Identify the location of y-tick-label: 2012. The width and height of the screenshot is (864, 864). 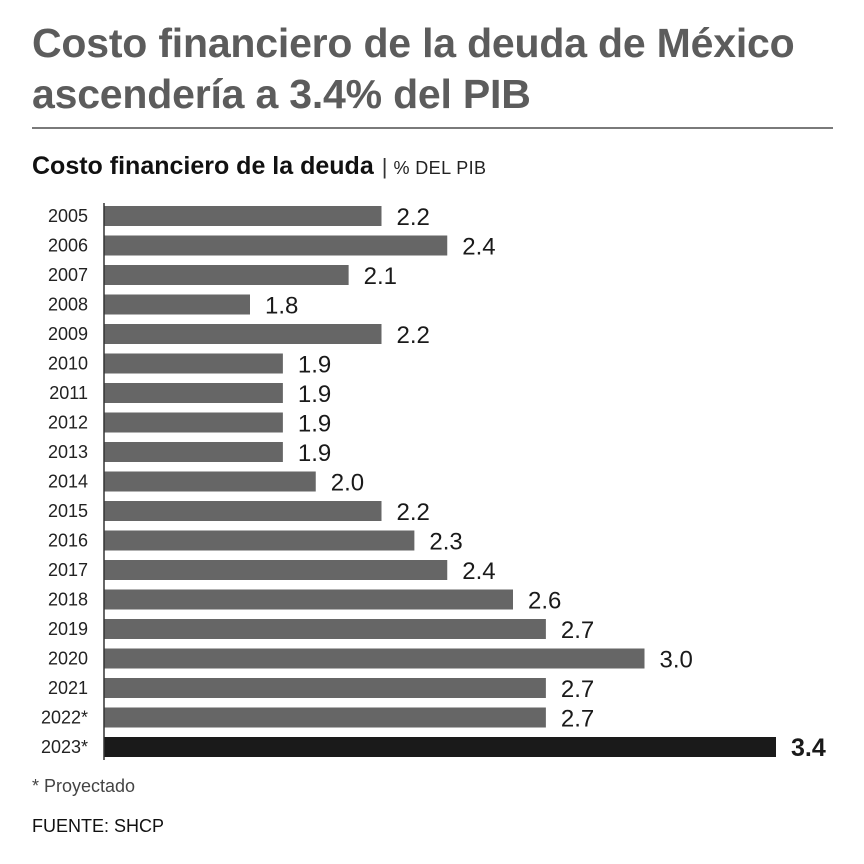
(68, 423).